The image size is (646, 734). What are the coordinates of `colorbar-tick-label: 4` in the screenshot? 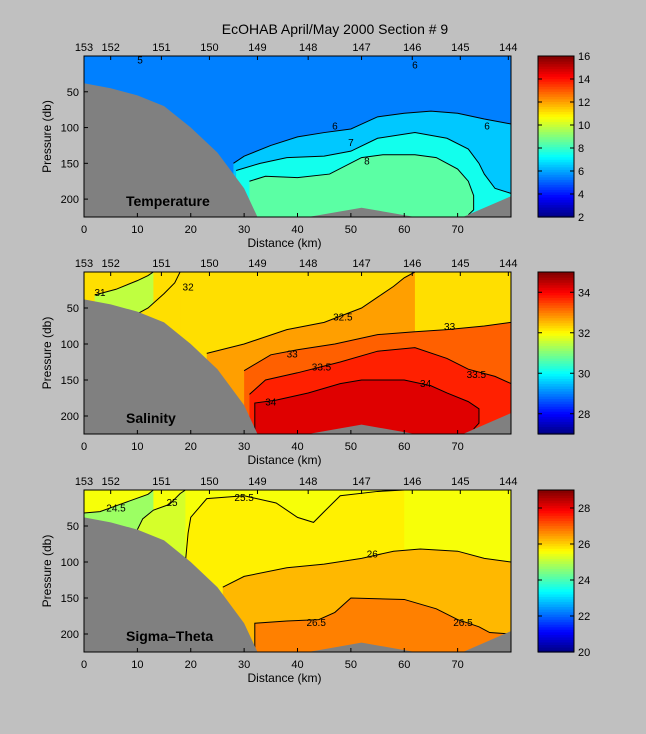 It's located at (581, 195).